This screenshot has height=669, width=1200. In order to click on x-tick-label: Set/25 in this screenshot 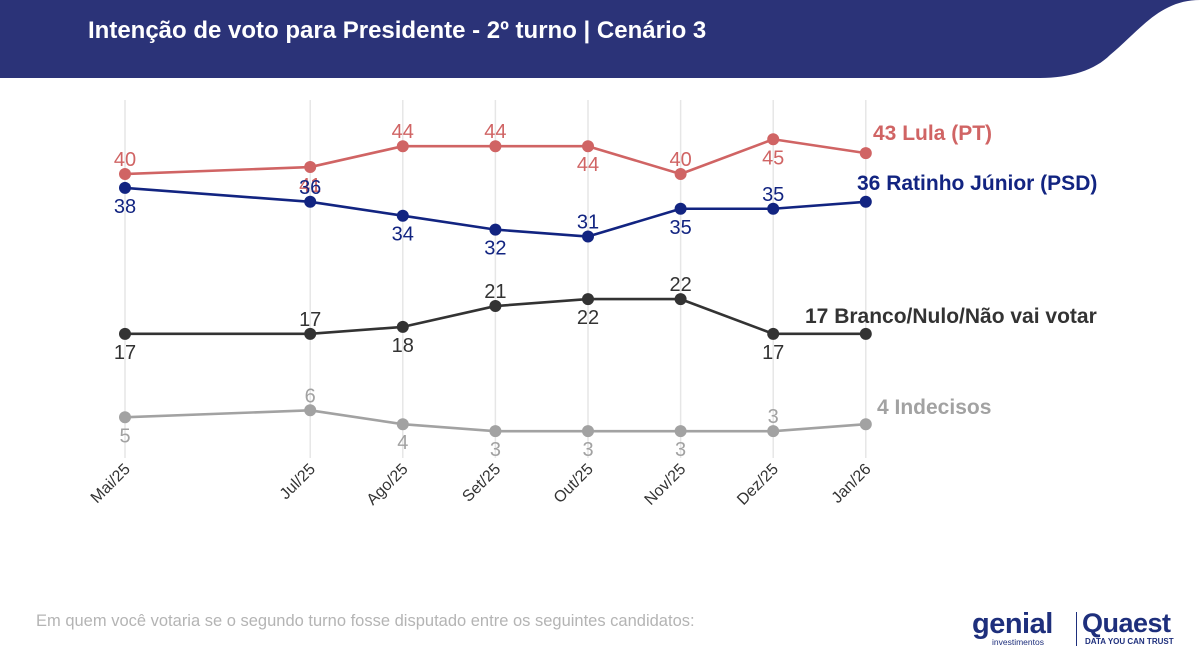, I will do `click(481, 483)`.